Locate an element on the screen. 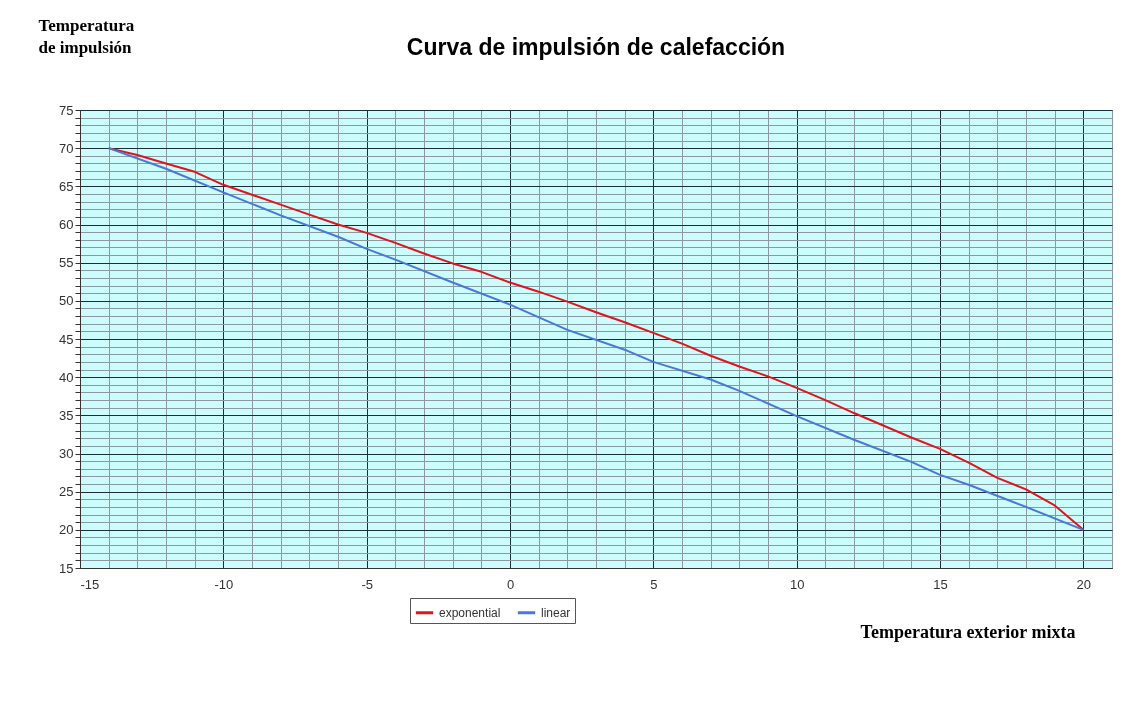  x-tick-label: -15 is located at coordinates (90, 584).